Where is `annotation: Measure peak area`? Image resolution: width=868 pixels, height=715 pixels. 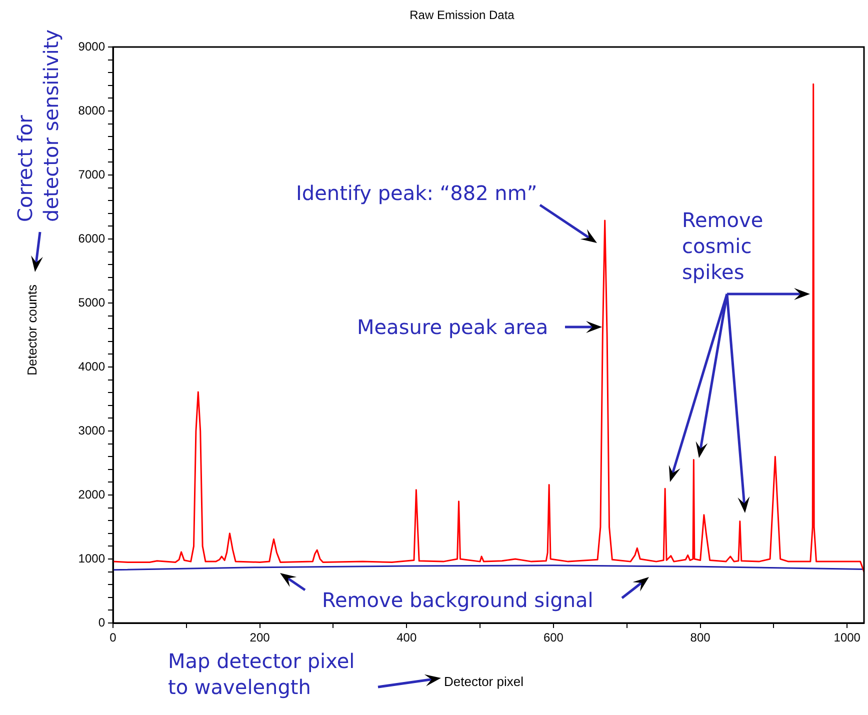
annotation: Measure peak area is located at coordinates (452, 327).